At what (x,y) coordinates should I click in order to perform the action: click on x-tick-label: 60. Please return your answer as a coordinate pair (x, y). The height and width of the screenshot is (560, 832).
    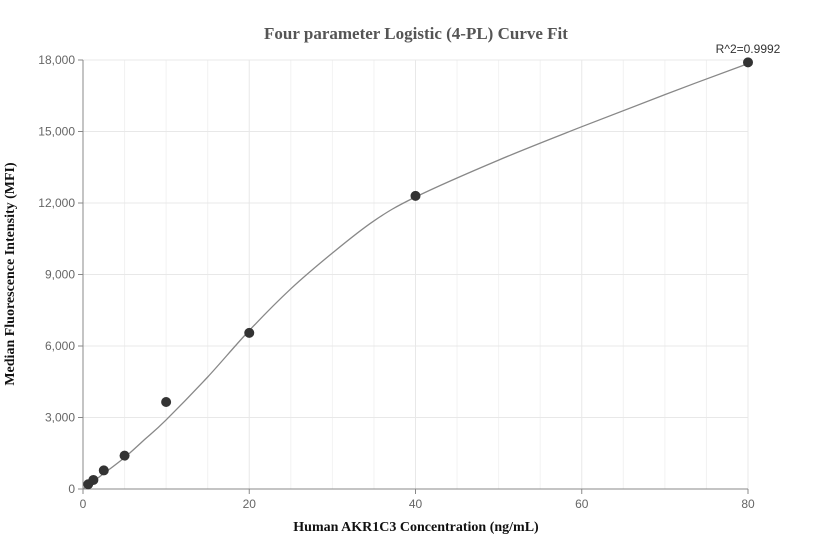
    Looking at the image, I should click on (582, 504).